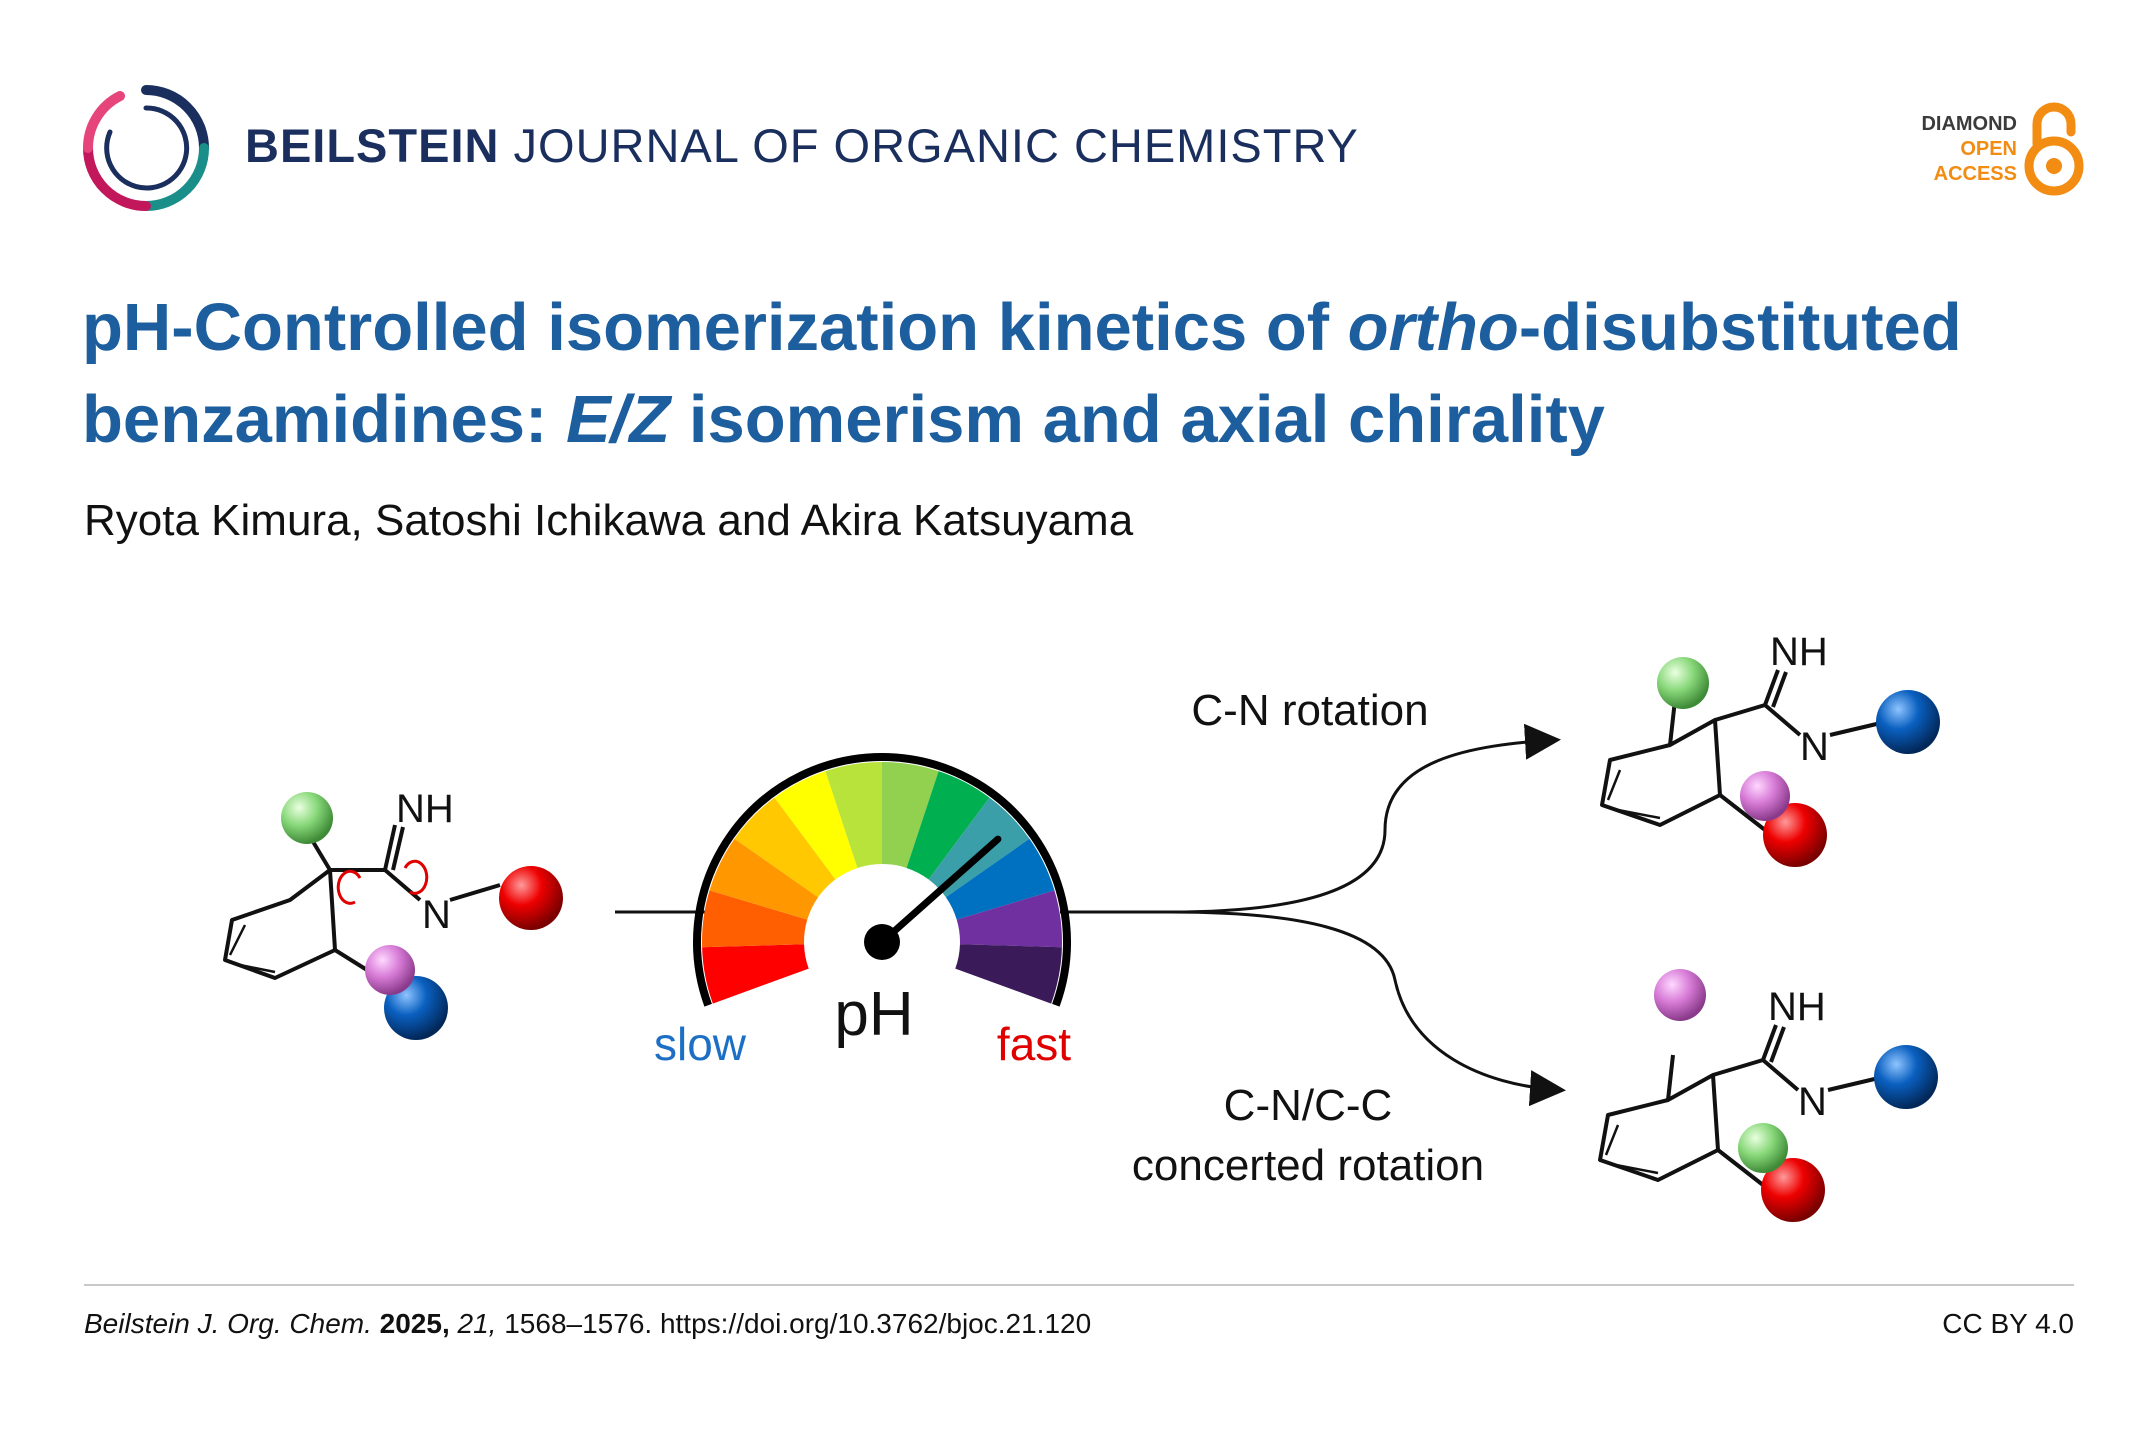 This screenshot has height=1430, width=2150. Describe the element at coordinates (307, 818) in the screenshot. I see `green-sphere` at that location.